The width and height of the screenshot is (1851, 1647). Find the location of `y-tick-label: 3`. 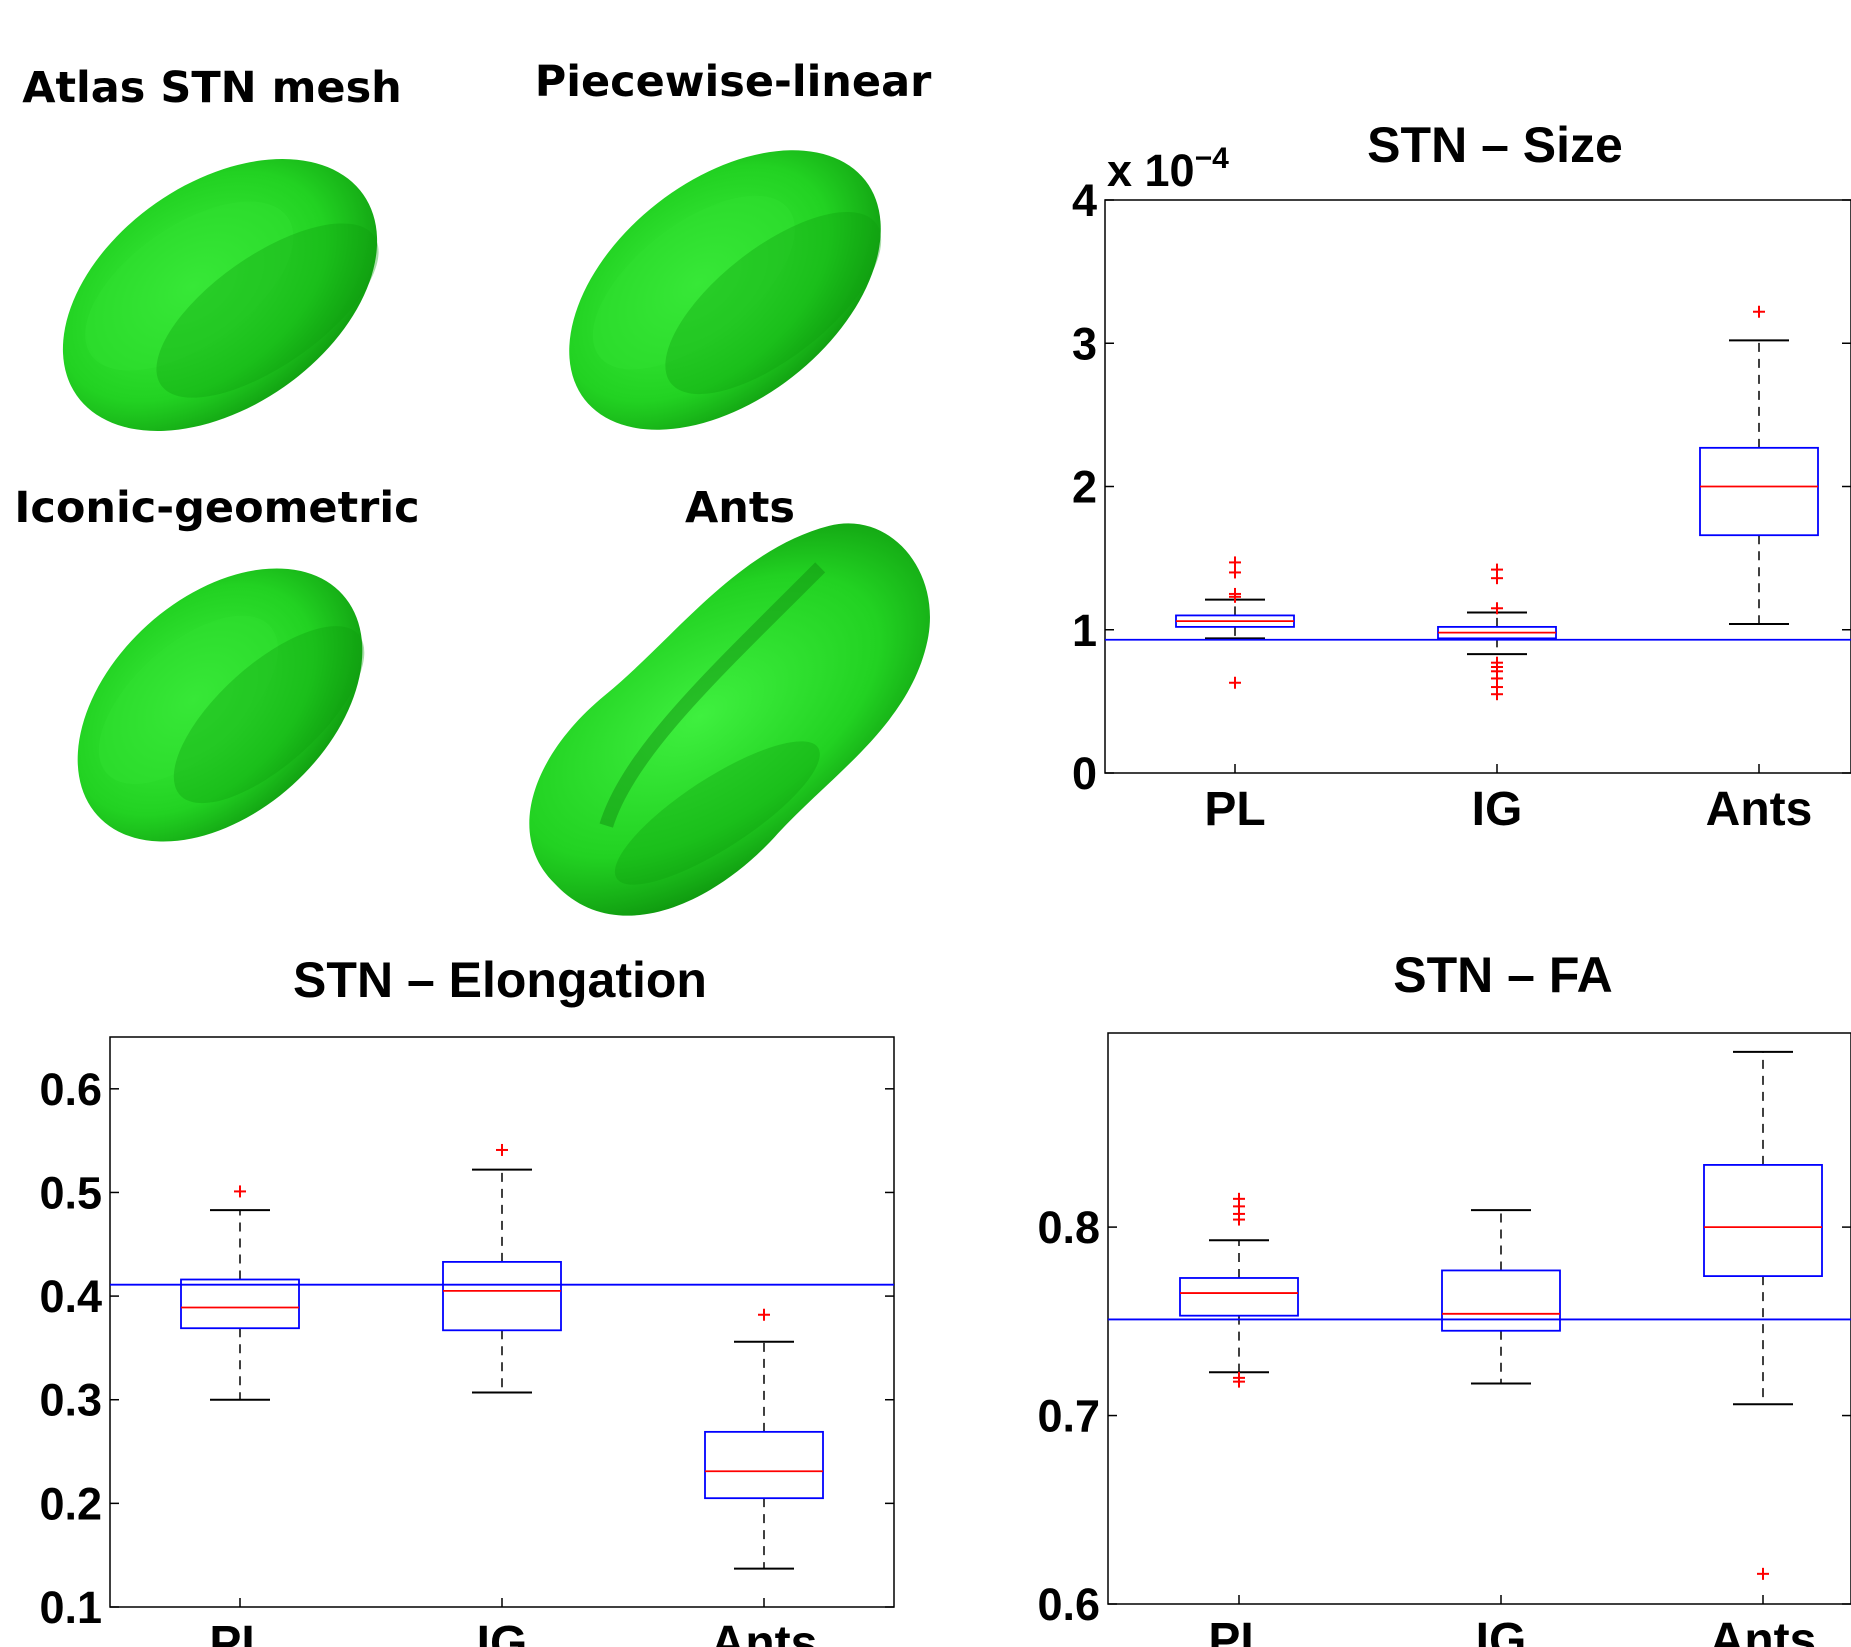

y-tick-label: 3 is located at coordinates (1084, 343).